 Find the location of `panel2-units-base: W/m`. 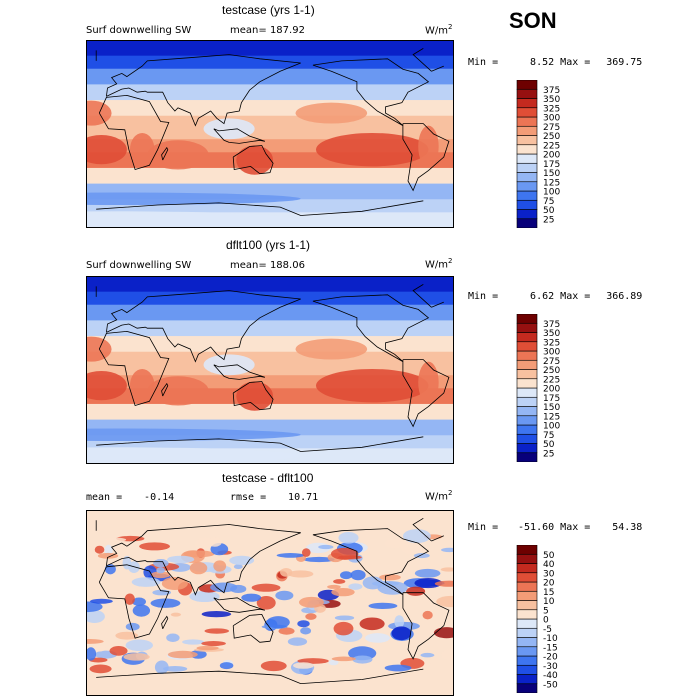

panel2-units-base: W/m is located at coordinates (436, 265).